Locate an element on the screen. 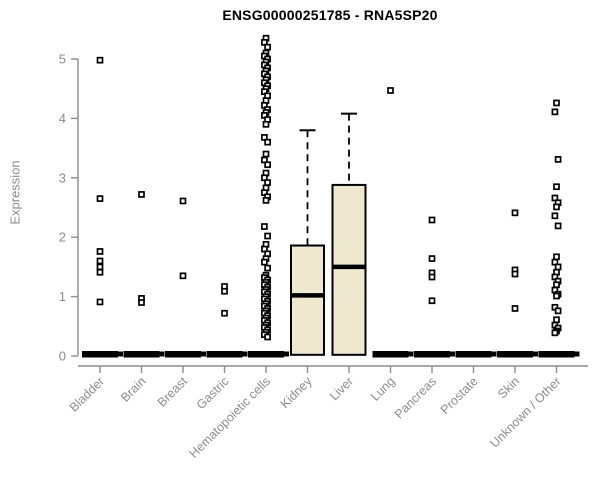 The width and height of the screenshot is (600, 500). x-category-label: Bladder is located at coordinates (87, 394).